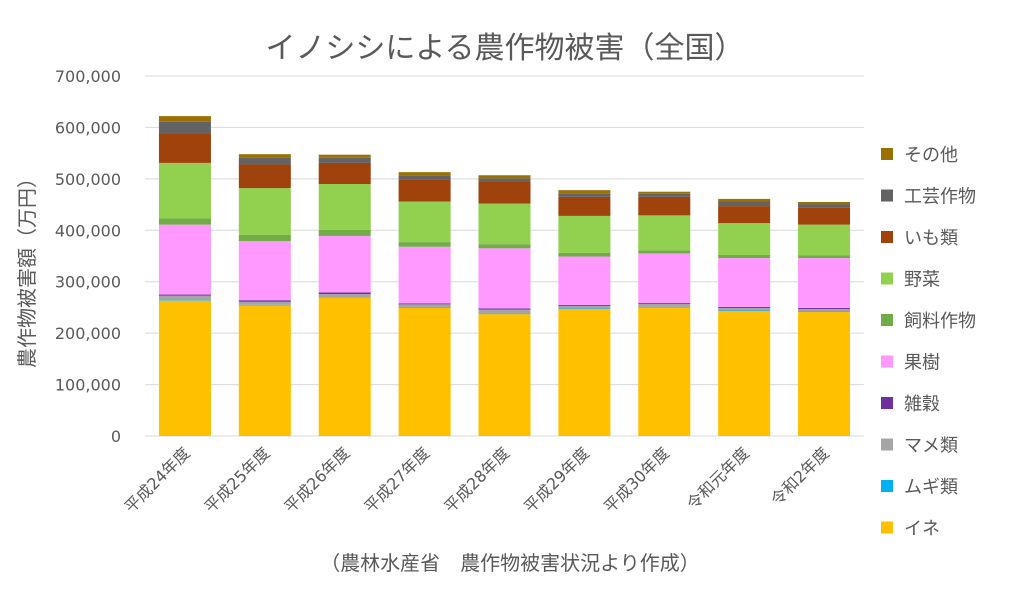 The height and width of the screenshot is (603, 1024). Describe the element at coordinates (931, 487) in the screenshot. I see `legend-label: ムギ類` at that location.